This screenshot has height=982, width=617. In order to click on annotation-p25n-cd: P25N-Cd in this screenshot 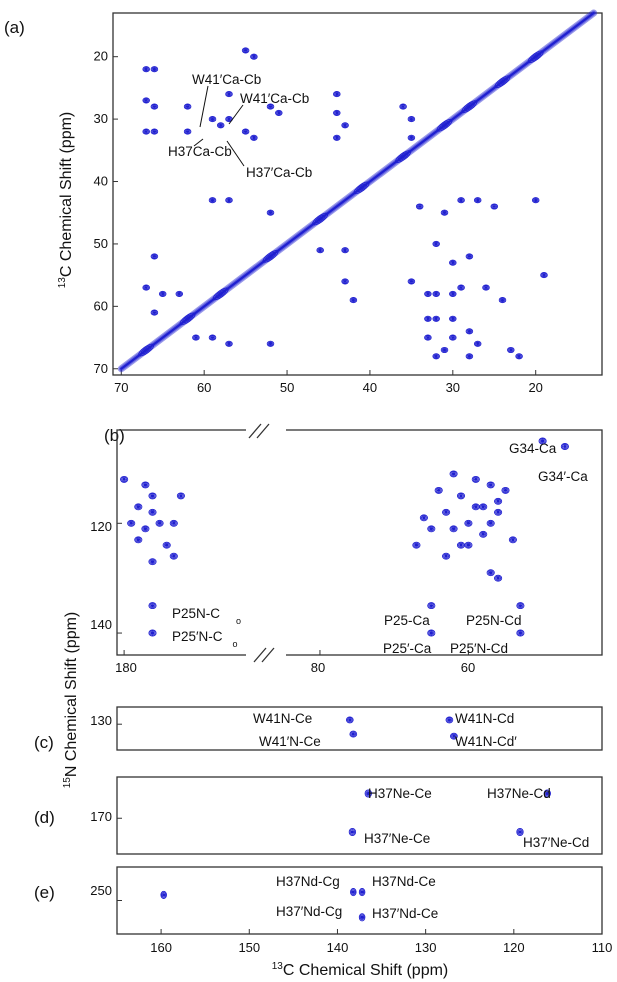, I will do `click(494, 620)`.